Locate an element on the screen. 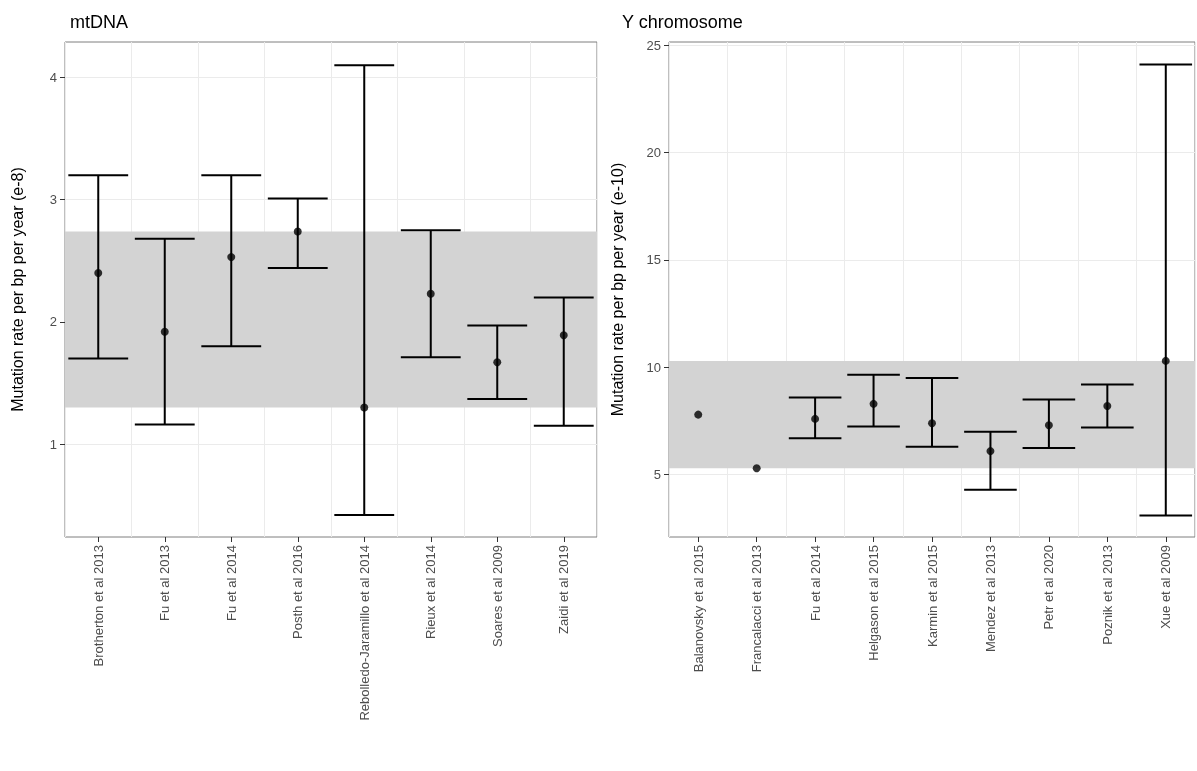 This screenshot has height=771, width=1197. y-tick-label: 1 is located at coordinates (53, 444).